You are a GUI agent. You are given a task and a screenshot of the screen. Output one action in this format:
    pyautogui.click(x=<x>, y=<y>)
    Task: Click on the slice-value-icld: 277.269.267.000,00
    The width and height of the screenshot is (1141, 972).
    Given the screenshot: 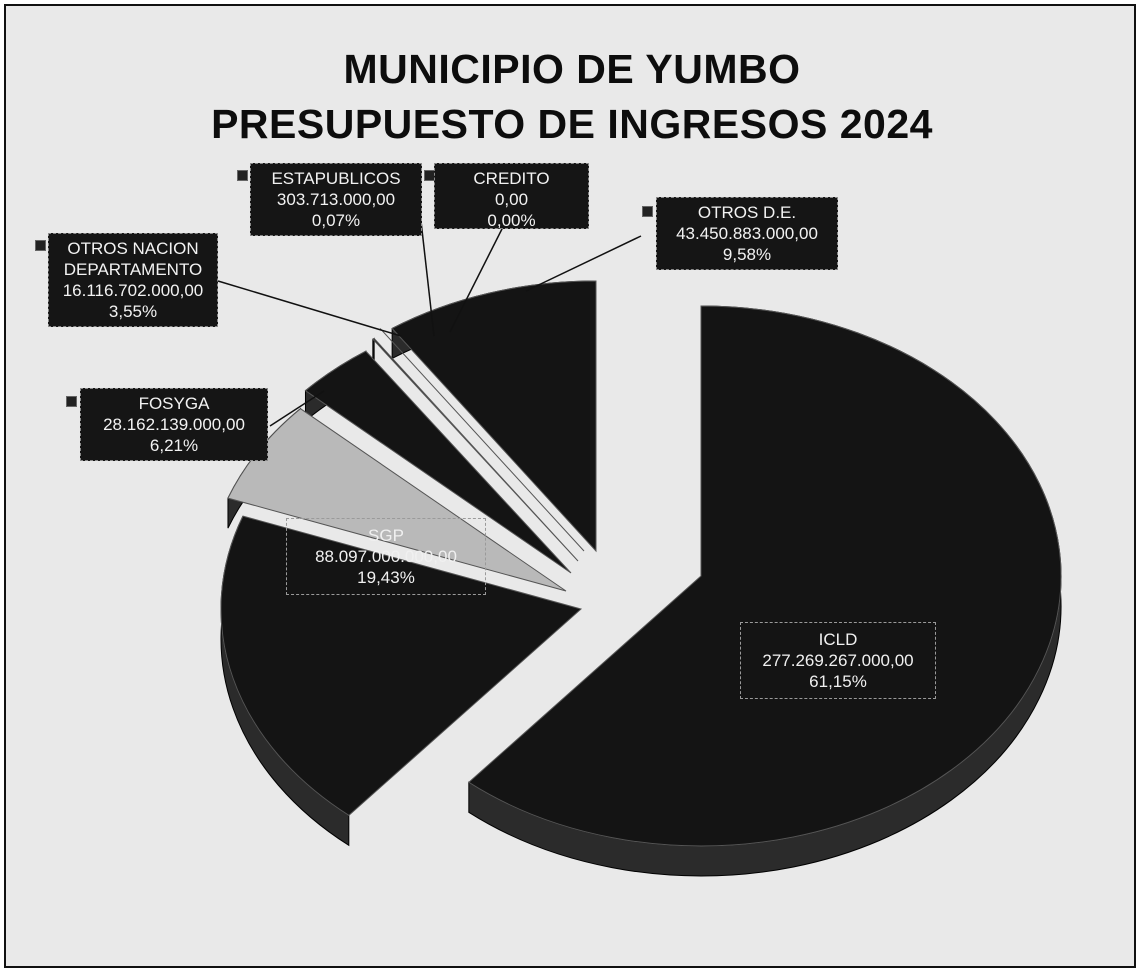 What is the action you would take?
    pyautogui.click(x=838, y=660)
    